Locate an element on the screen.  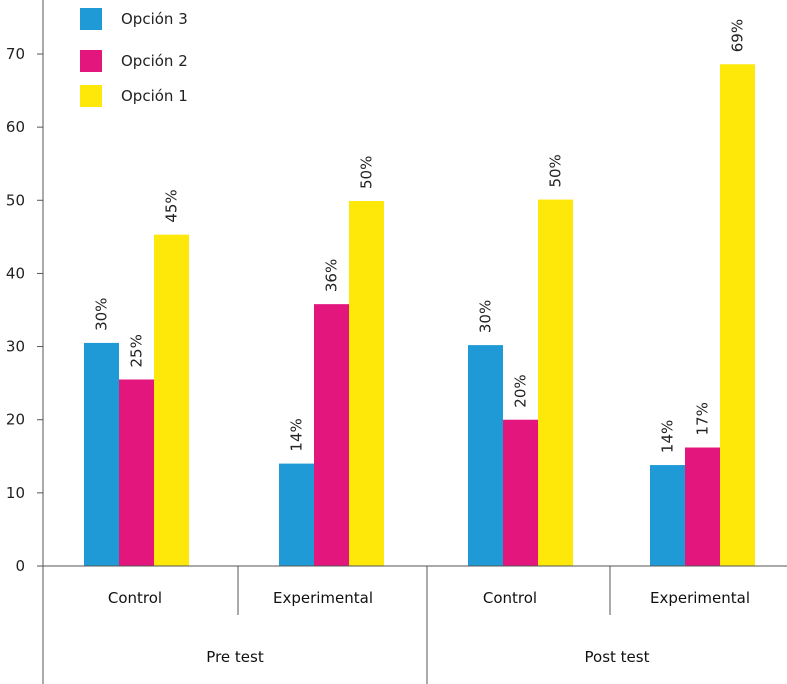
legend-label: Opción 3 is located at coordinates (154, 19).